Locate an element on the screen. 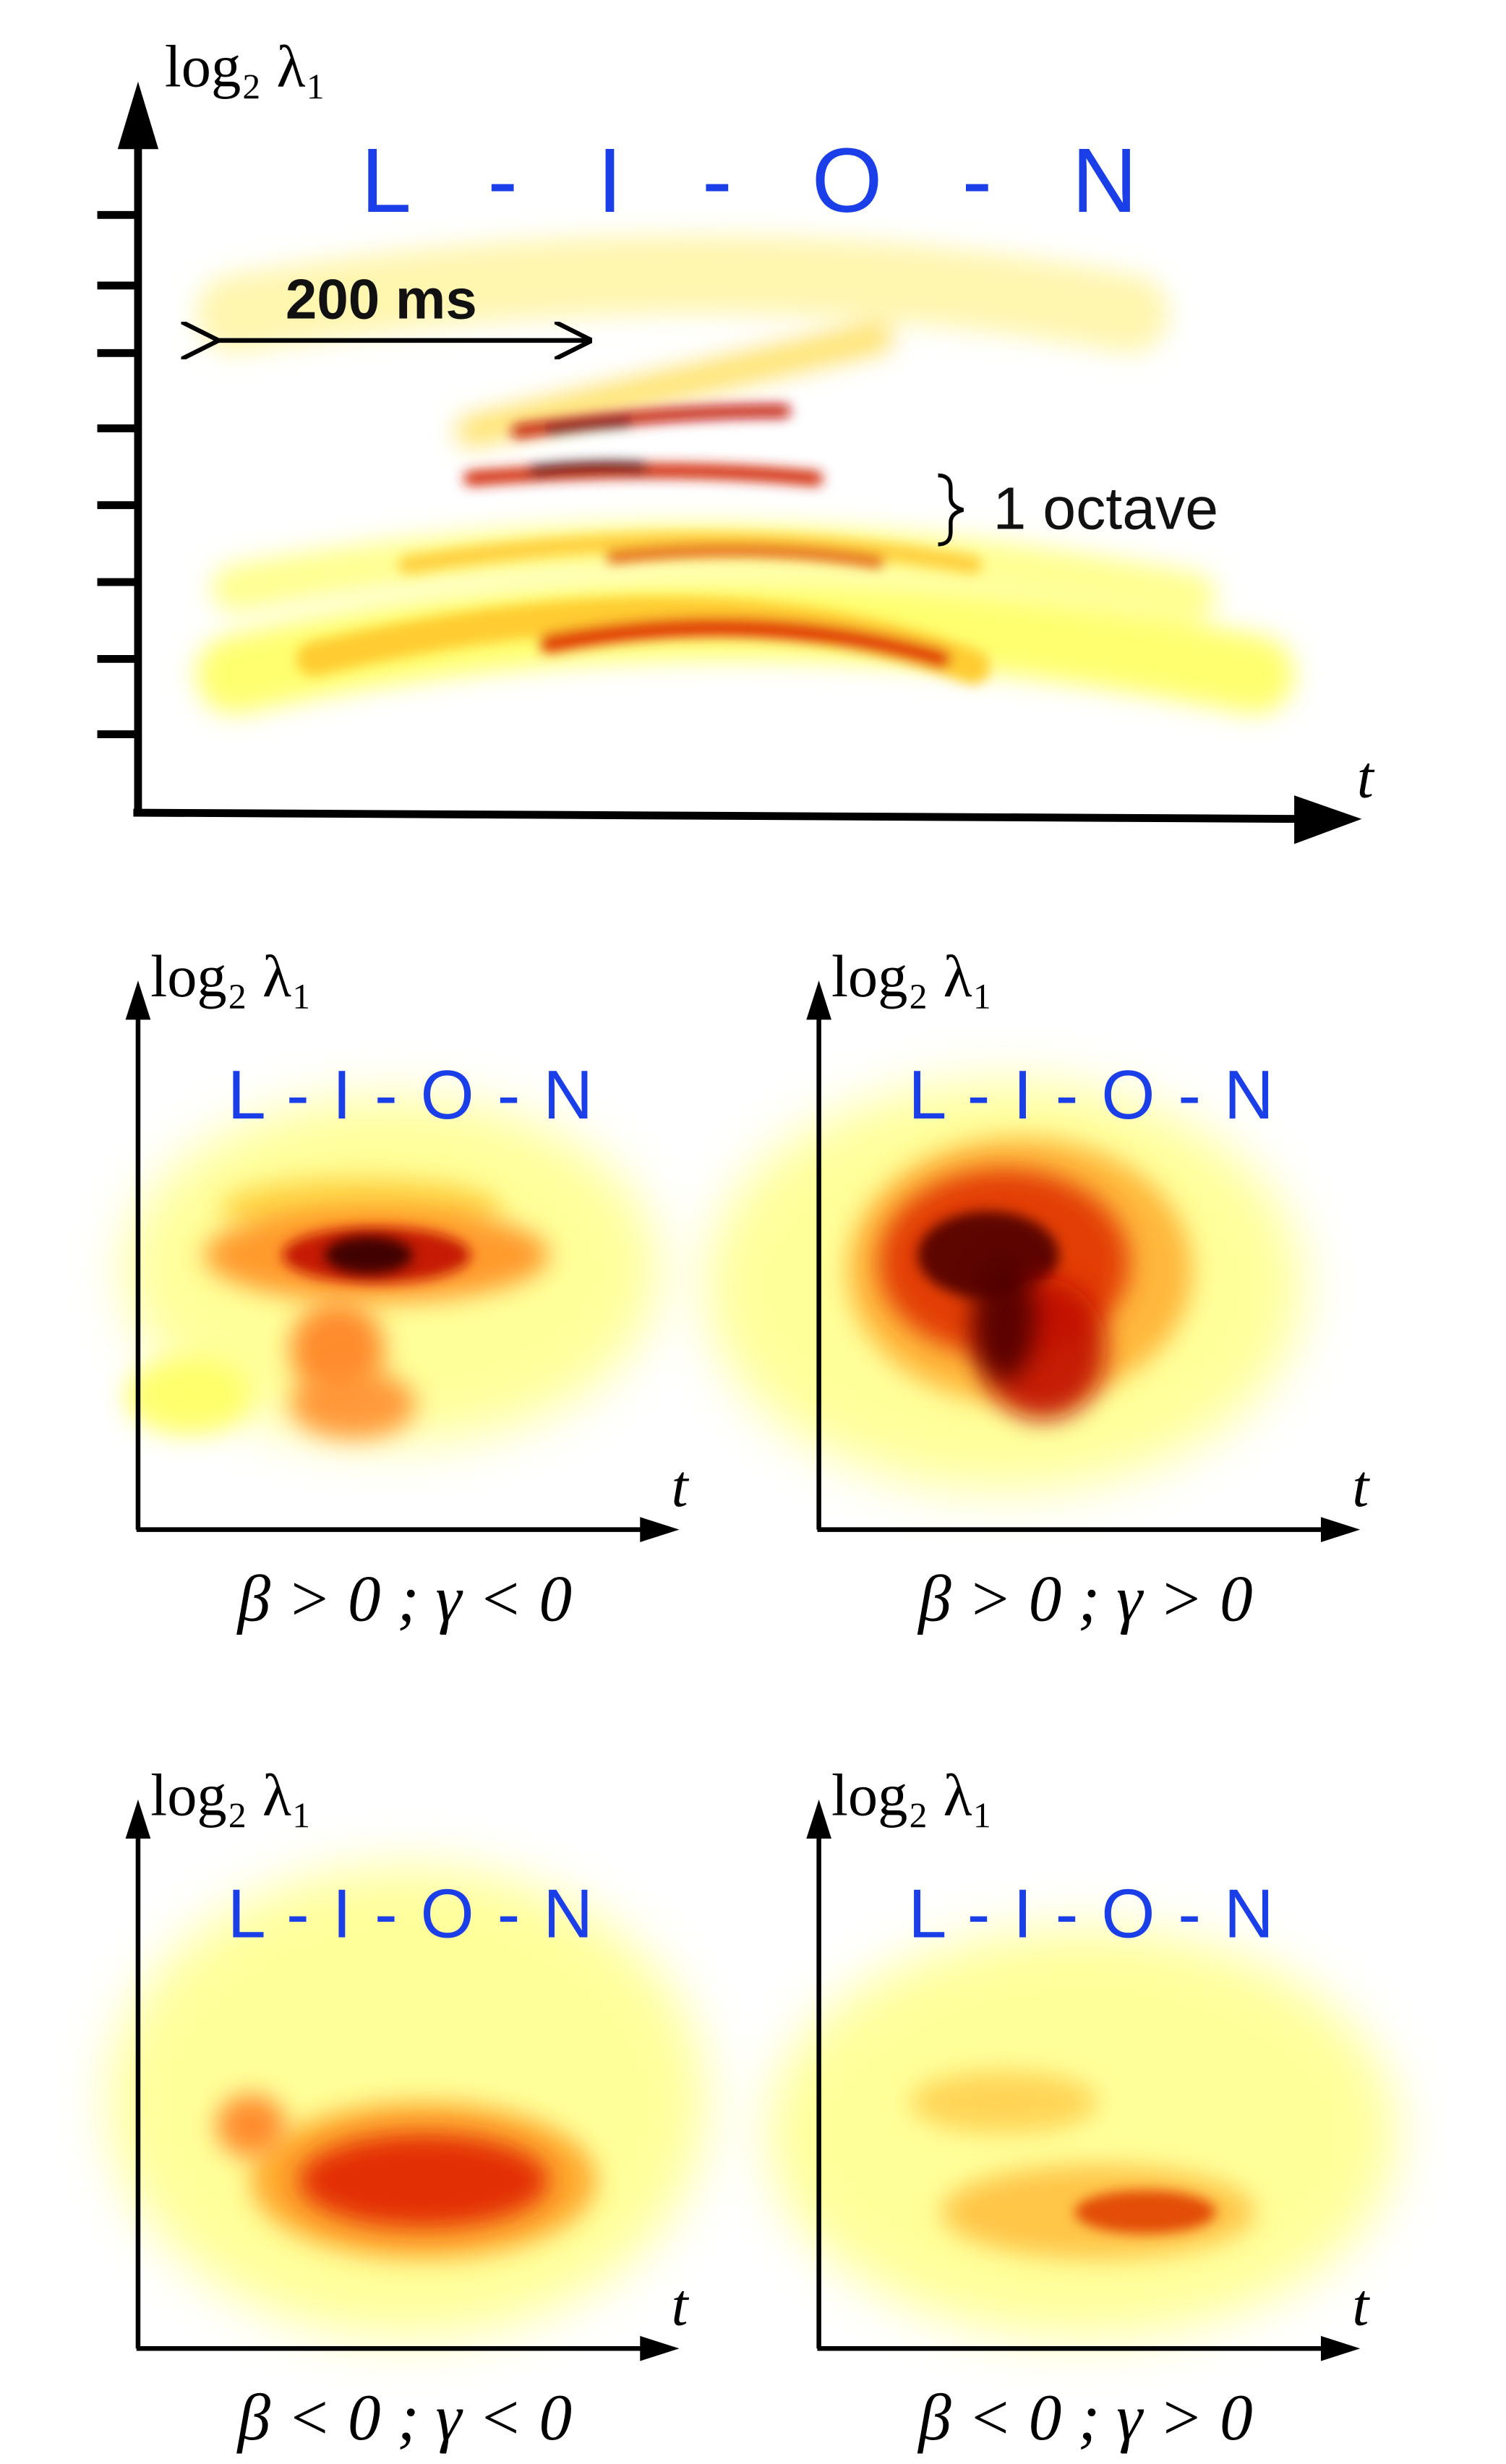 The height and width of the screenshot is (2464, 1506). panel: log₂ λ₁ L - I - O - N t β < 0 ; γ > 0 is located at coordinates (1083, 2108).